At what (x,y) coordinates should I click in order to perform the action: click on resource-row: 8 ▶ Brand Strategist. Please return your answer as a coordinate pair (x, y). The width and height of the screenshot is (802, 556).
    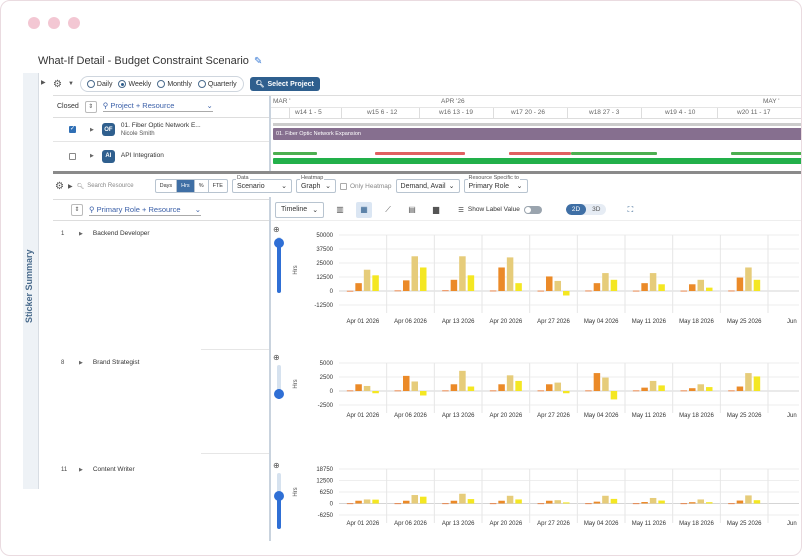
    Looking at the image, I should click on (100, 362).